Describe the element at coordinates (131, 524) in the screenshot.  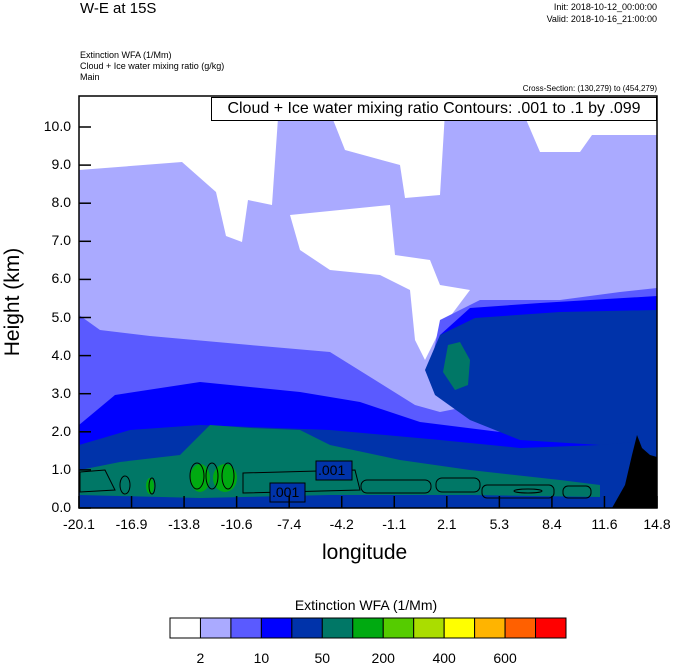
I see `x-tick-label: -16.9` at that location.